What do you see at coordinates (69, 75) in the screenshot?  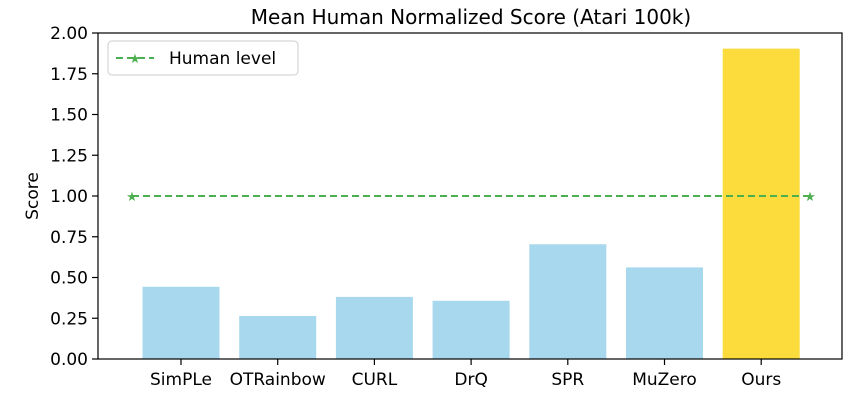 I see `y-tick-label: 1.75` at bounding box center [69, 75].